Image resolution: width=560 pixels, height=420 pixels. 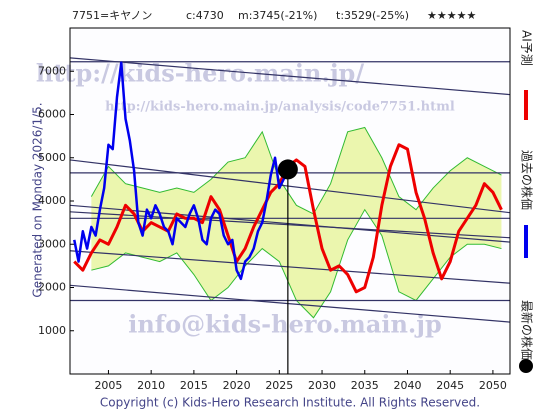 What do you see at coordinates (52, 200) in the screenshot?
I see `y-tick-label: 4000` at bounding box center [52, 200].